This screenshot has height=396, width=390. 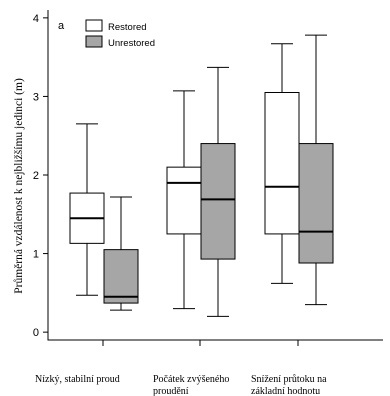 I want to click on y-tick-label: 3, so click(x=36, y=97).